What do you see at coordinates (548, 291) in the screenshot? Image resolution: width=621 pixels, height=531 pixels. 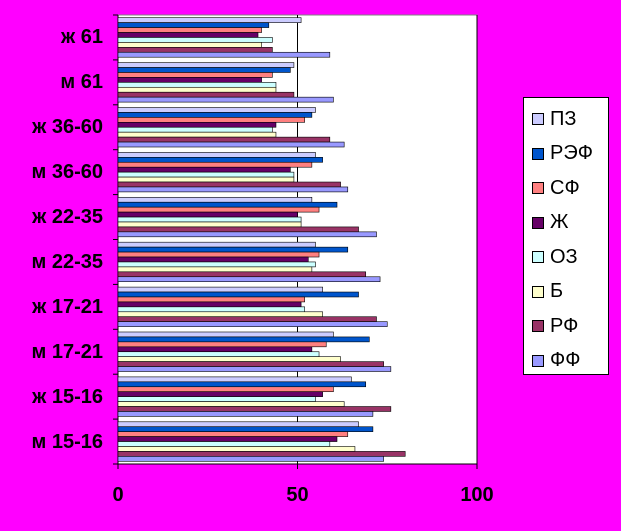 I see `legend-item: Б` at bounding box center [548, 291].